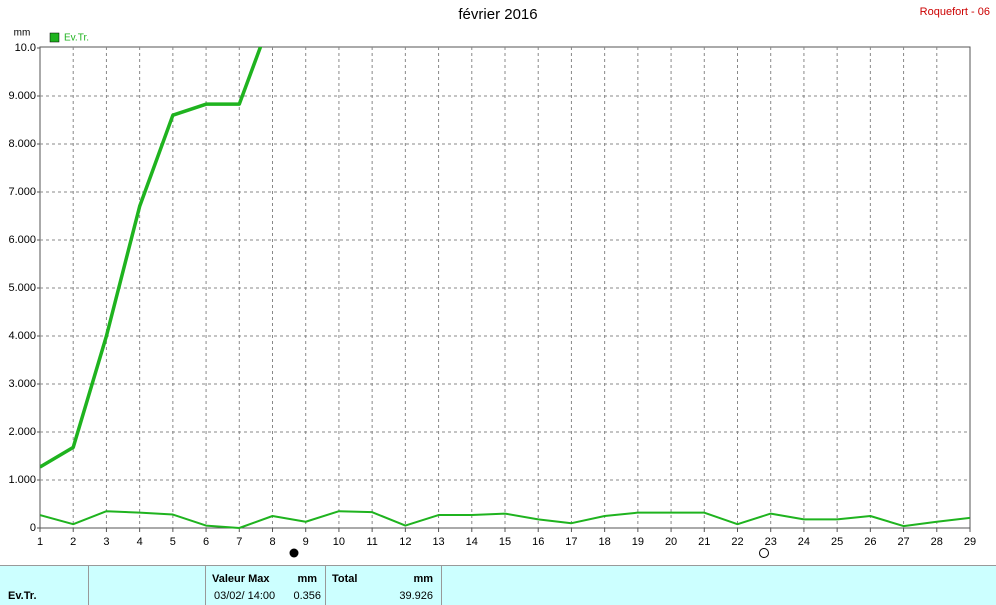 This screenshot has height=605, width=996. I want to click on y-tick-label: 0, so click(33, 528).